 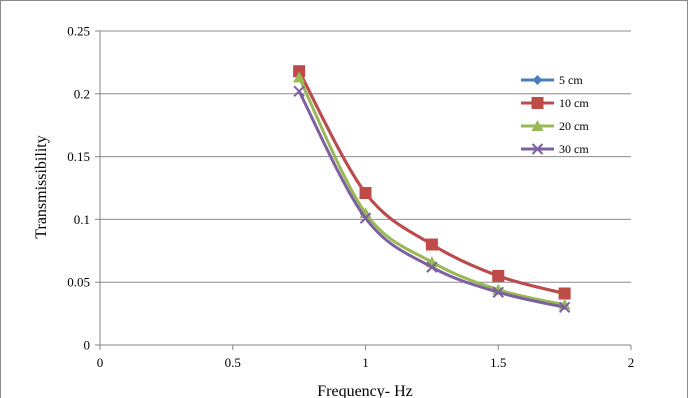 I want to click on x-tick-label: 1, so click(x=365, y=362).